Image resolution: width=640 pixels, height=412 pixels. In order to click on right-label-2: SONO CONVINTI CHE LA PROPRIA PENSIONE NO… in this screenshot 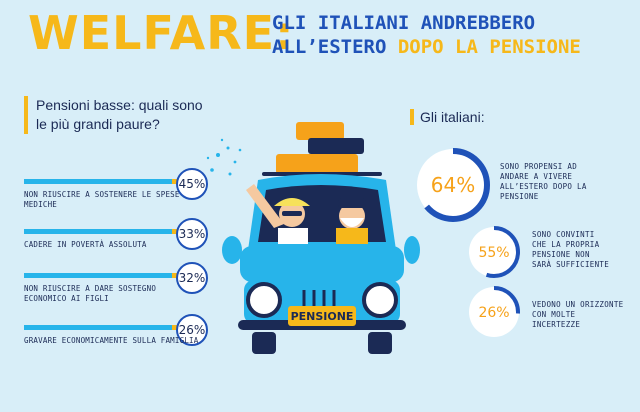, I will do `click(571, 249)`.